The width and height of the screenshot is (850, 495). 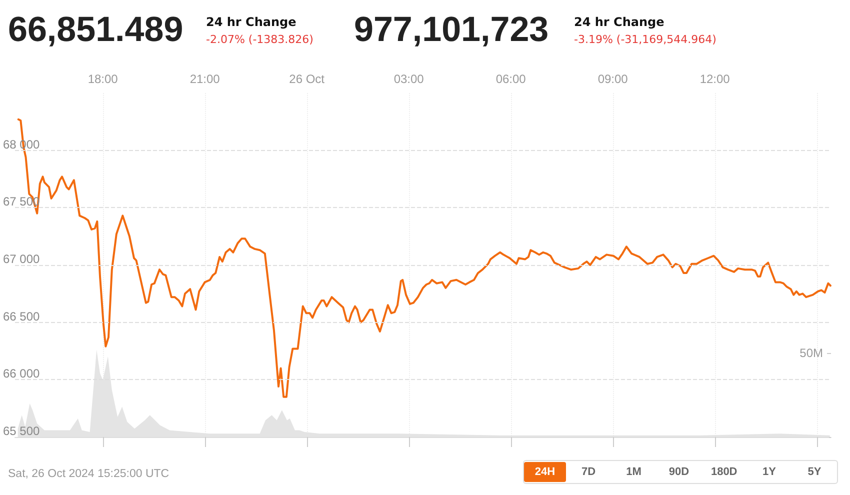 What do you see at coordinates (451, 30) in the screenshot?
I see `text: 977,101,723` at bounding box center [451, 30].